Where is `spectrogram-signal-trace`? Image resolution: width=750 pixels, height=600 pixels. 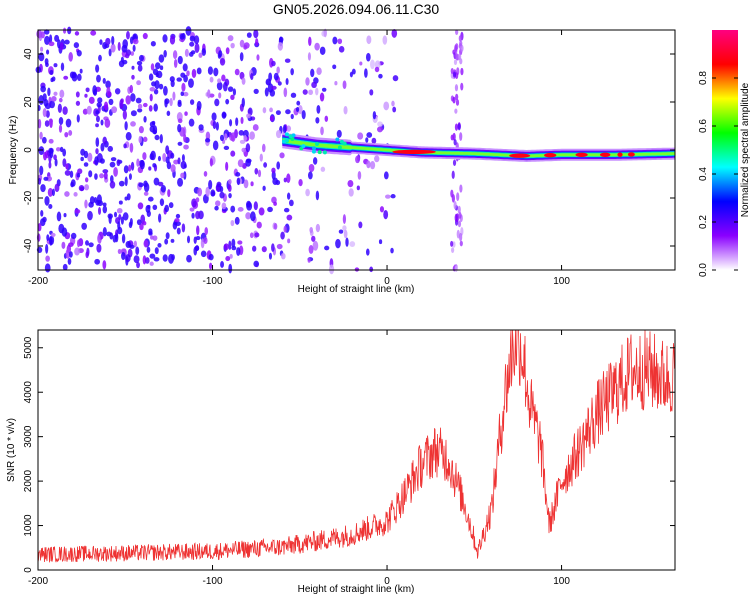
spectrogram-signal-trace is located at coordinates (478, 147).